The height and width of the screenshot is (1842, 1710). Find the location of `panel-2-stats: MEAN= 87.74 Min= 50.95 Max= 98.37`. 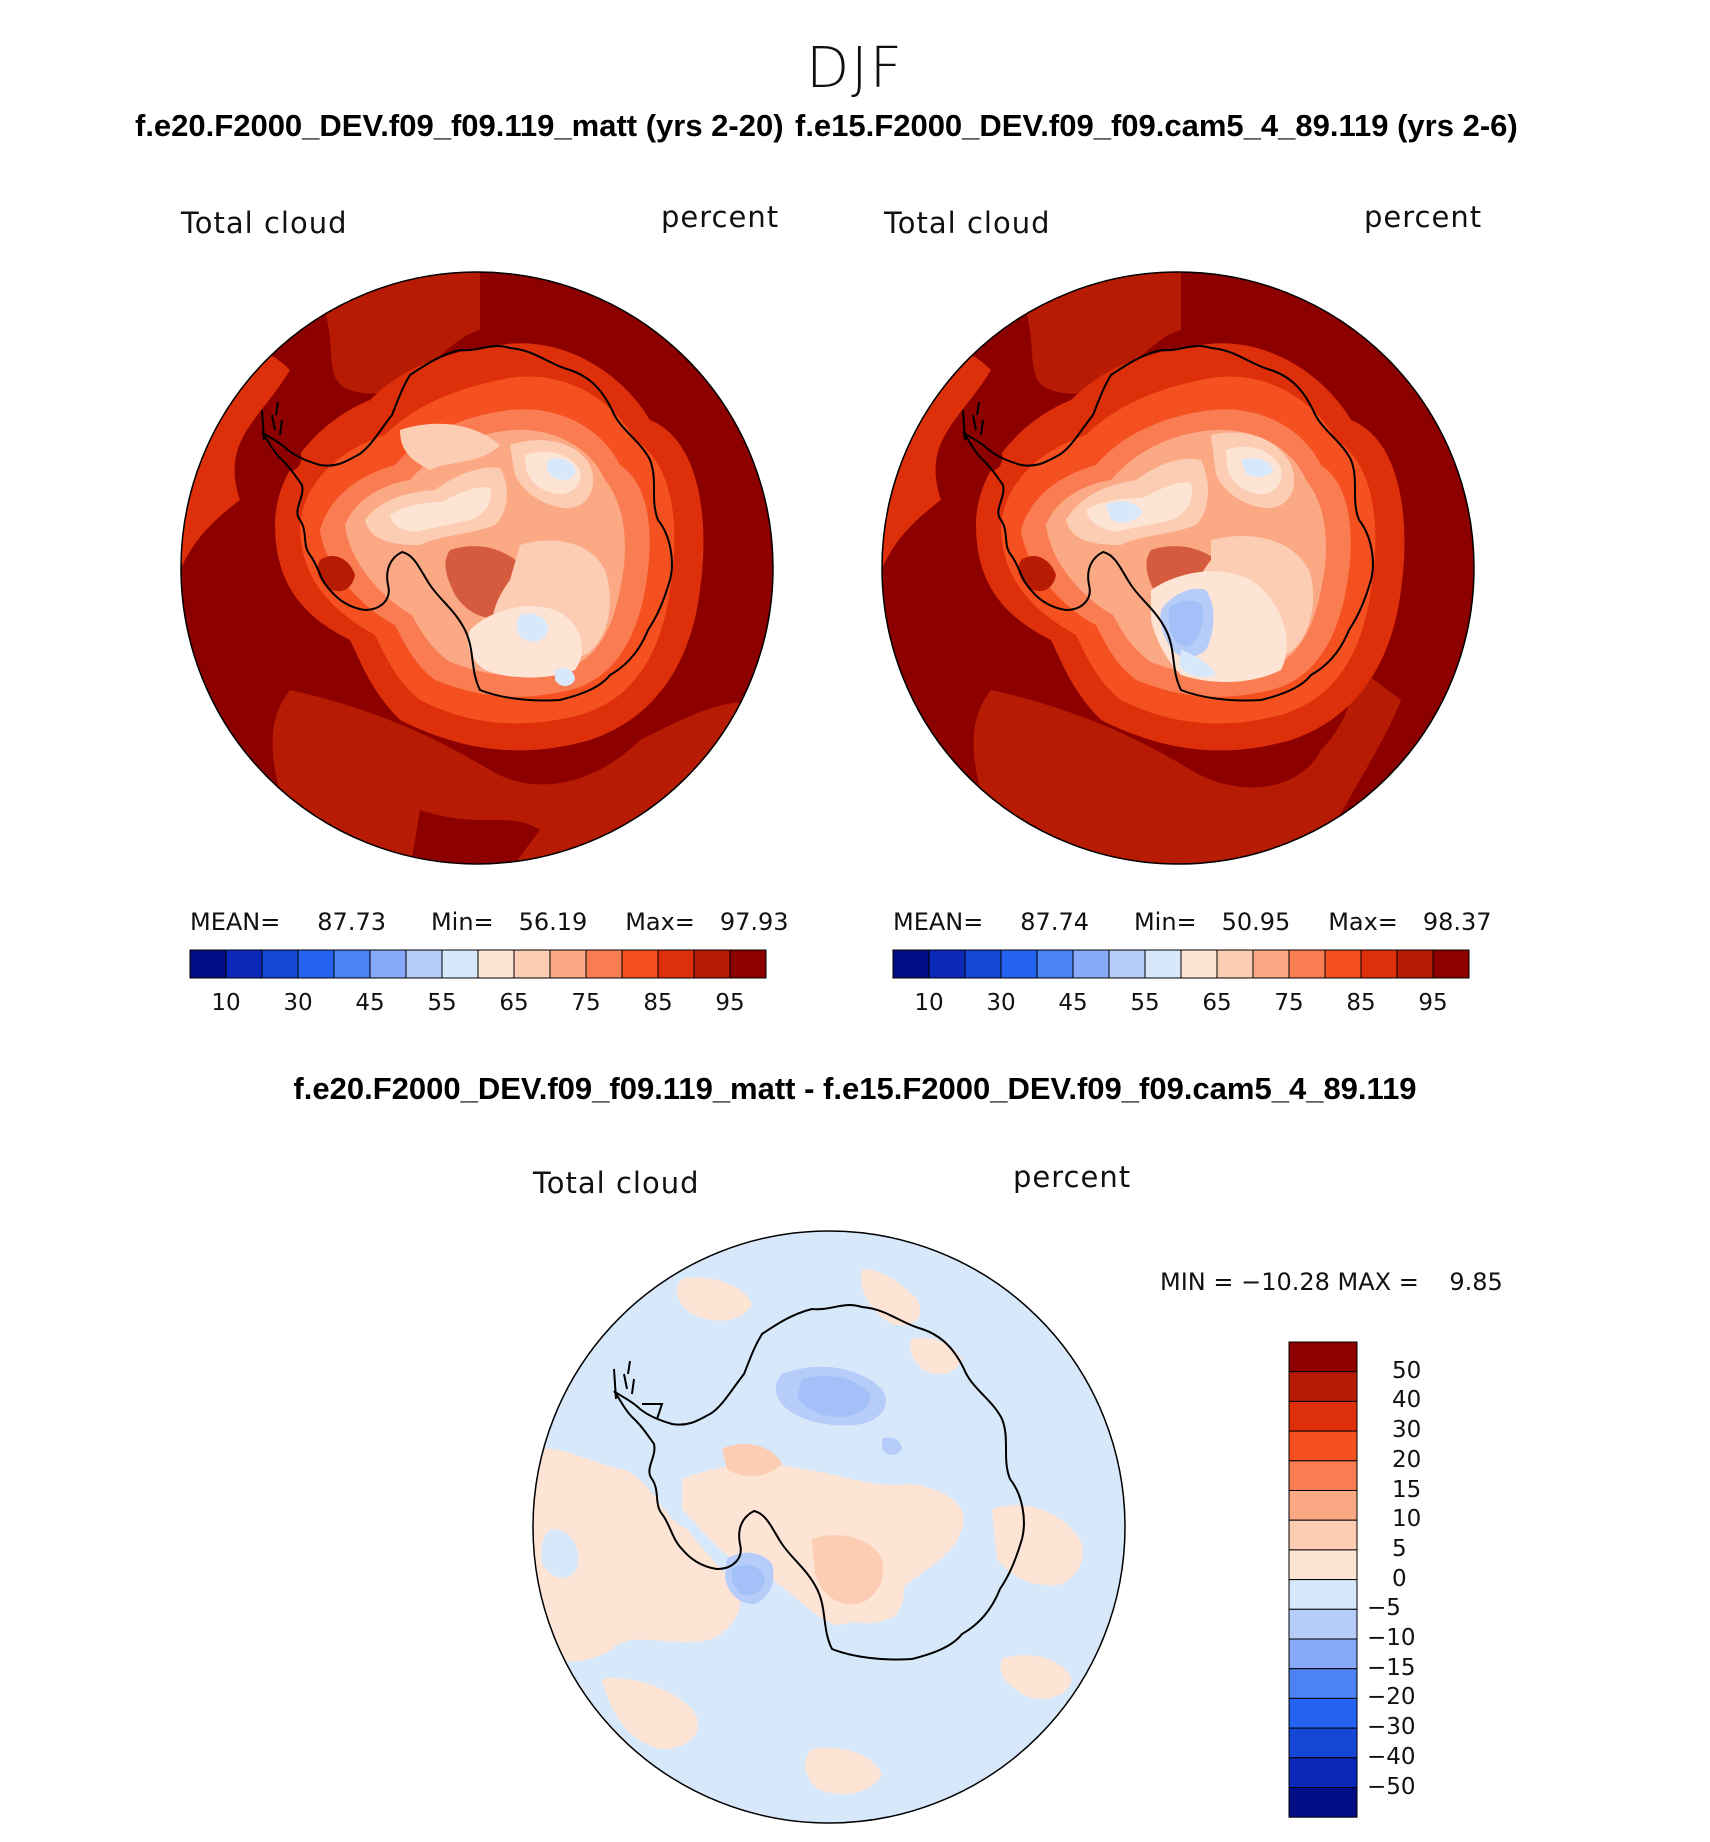

panel-2-stats: MEAN= 87.74 Min= 50.95 Max= 98.37 is located at coordinates (1192, 922).